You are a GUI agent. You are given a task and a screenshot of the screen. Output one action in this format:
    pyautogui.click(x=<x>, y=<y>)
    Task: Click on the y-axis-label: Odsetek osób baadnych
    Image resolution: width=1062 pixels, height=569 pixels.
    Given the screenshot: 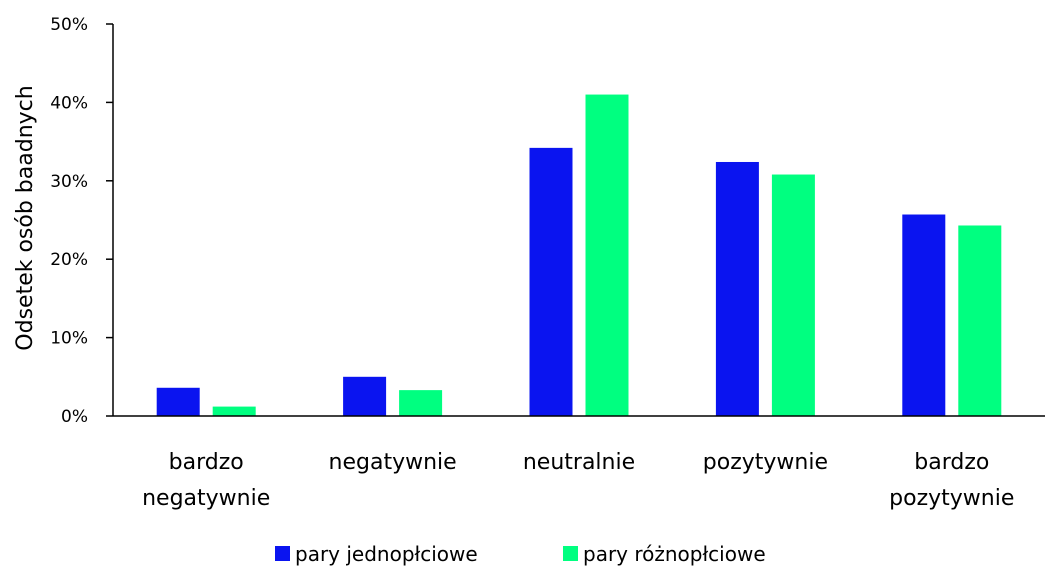 What is the action you would take?
    pyautogui.click(x=25, y=217)
    